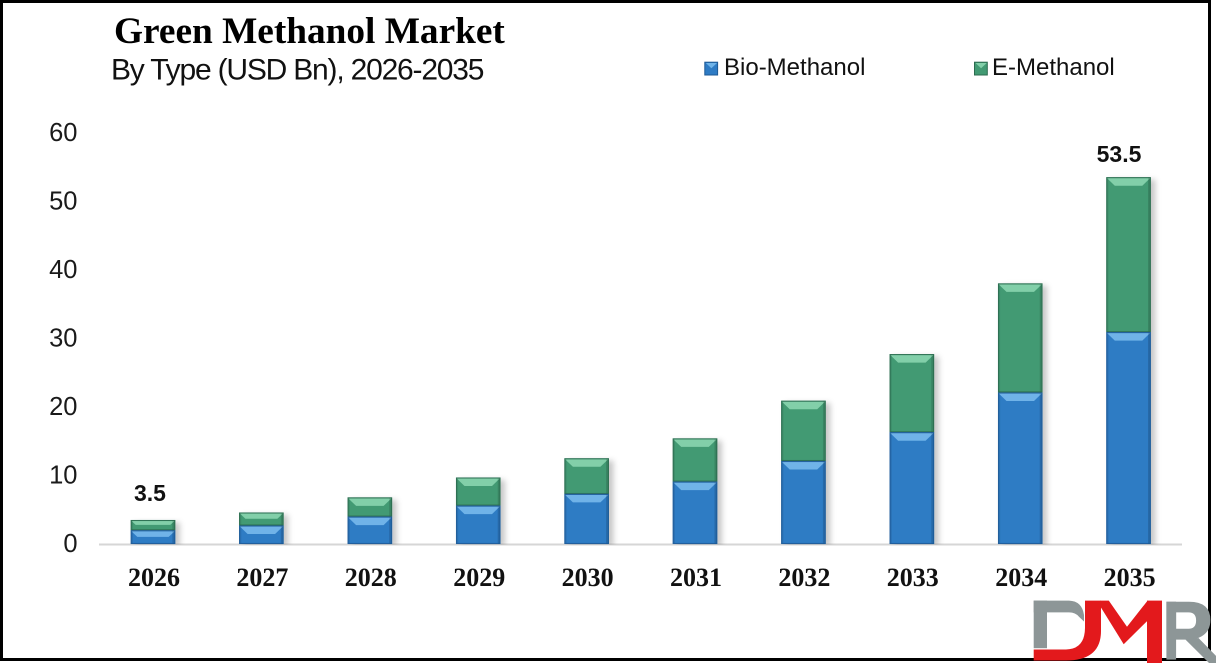 Image resolution: width=1216 pixels, height=668 pixels. I want to click on svg-text: 2028, so click(371, 577).